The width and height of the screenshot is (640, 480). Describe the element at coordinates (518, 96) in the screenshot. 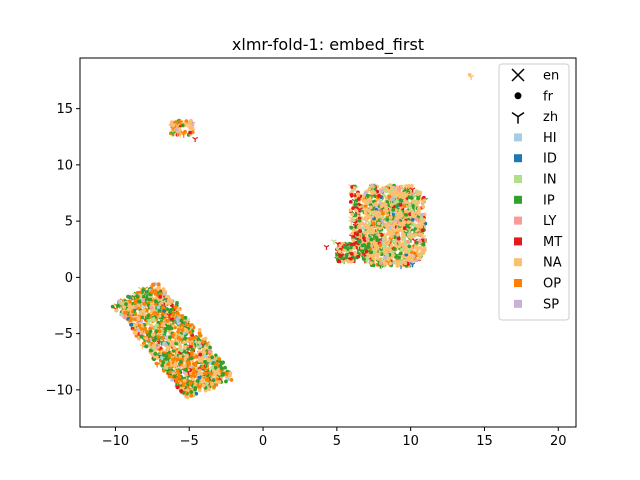

I see `legend-marker-fr` at that location.